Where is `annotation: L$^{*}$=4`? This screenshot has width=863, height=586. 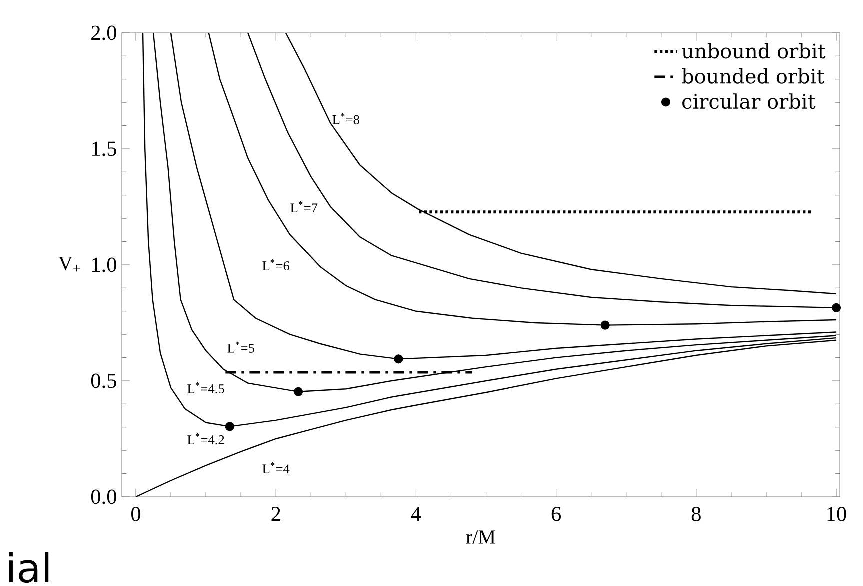 annotation: L$^{*}$=4 is located at coordinates (276, 468).